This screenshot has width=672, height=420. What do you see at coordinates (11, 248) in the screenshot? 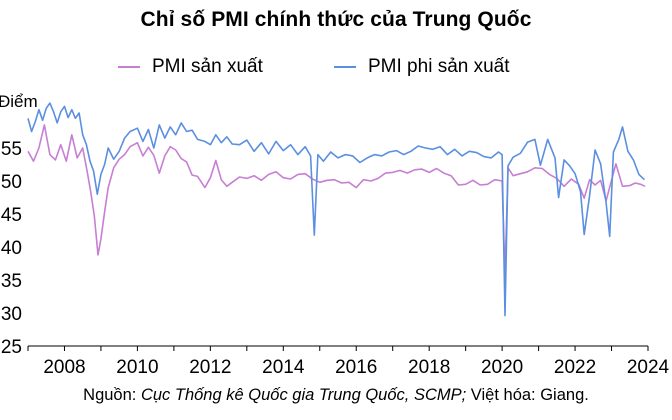
I see `y-tick-label-40: 40` at bounding box center [11, 248].